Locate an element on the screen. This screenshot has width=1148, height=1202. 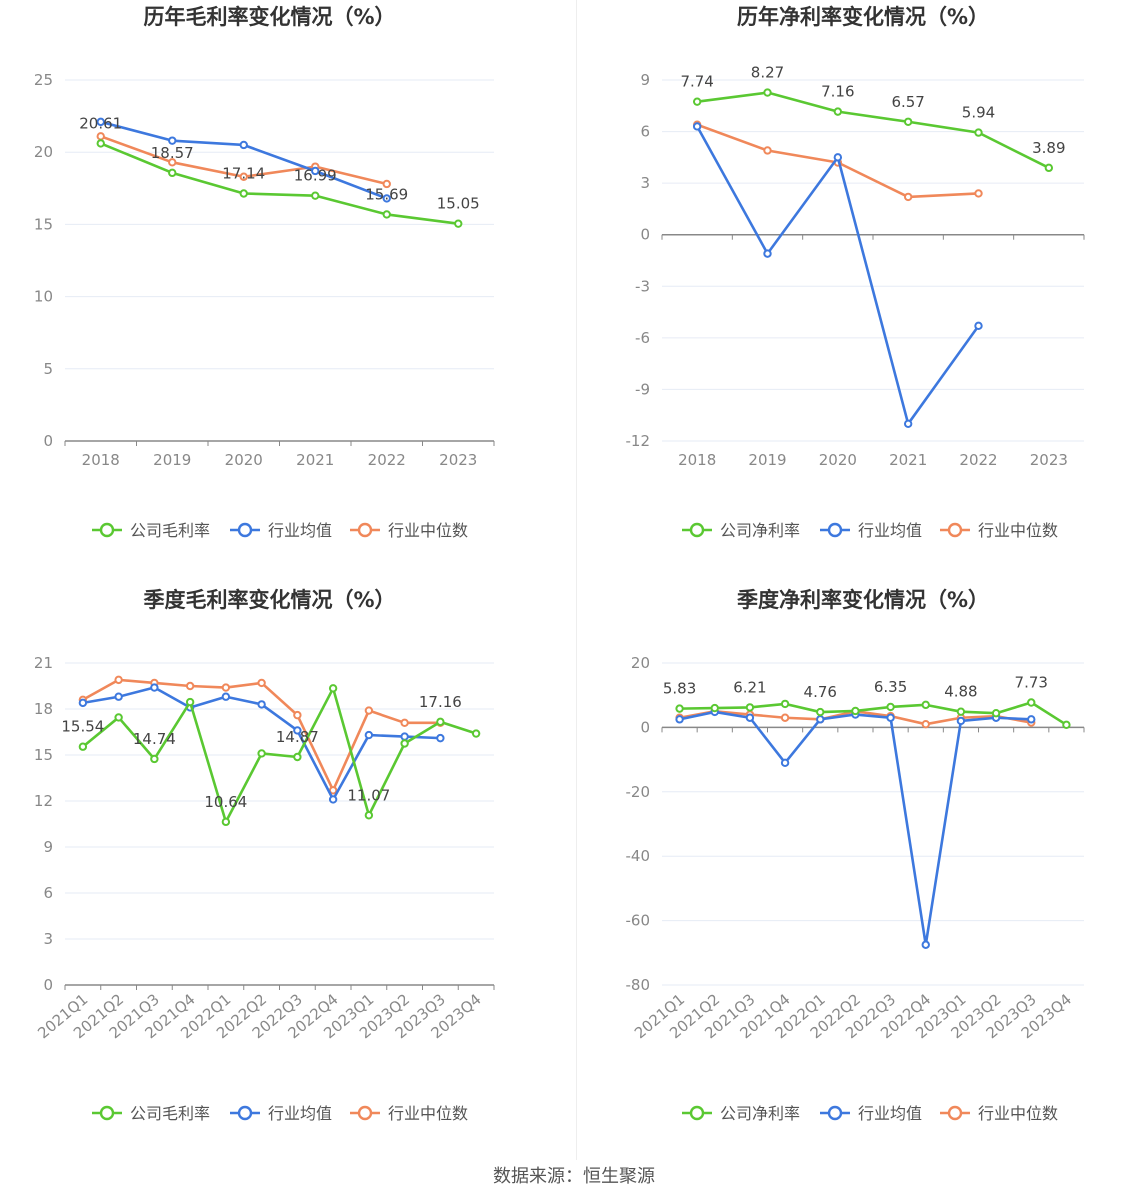
data-label: 14.87 is located at coordinates (297, 737).